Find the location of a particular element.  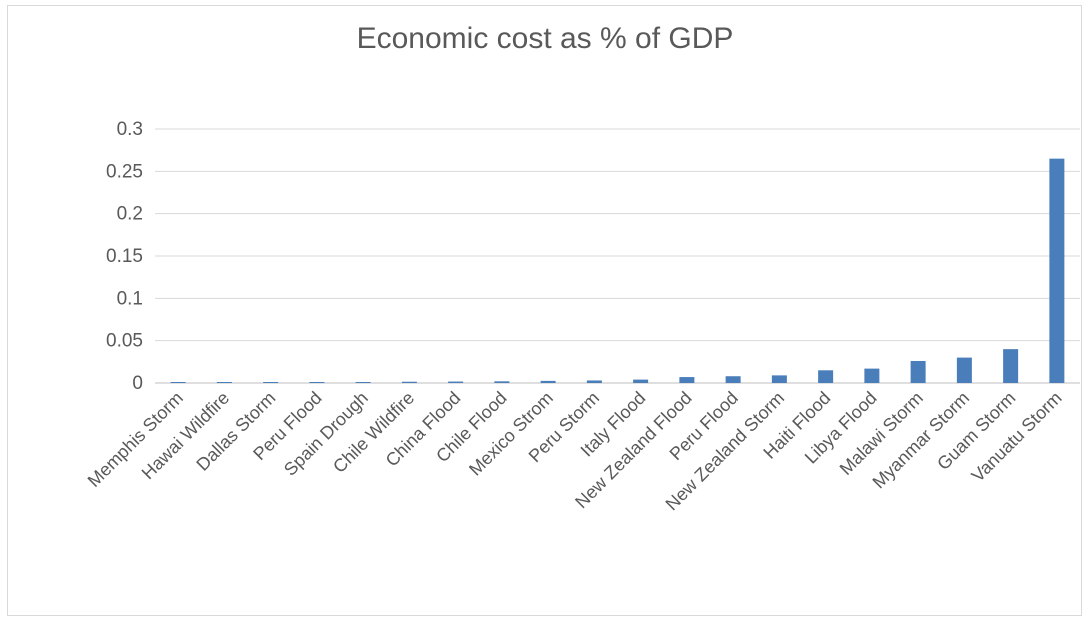

chart-title: Economic cost as % of GDP is located at coordinates (545, 38).